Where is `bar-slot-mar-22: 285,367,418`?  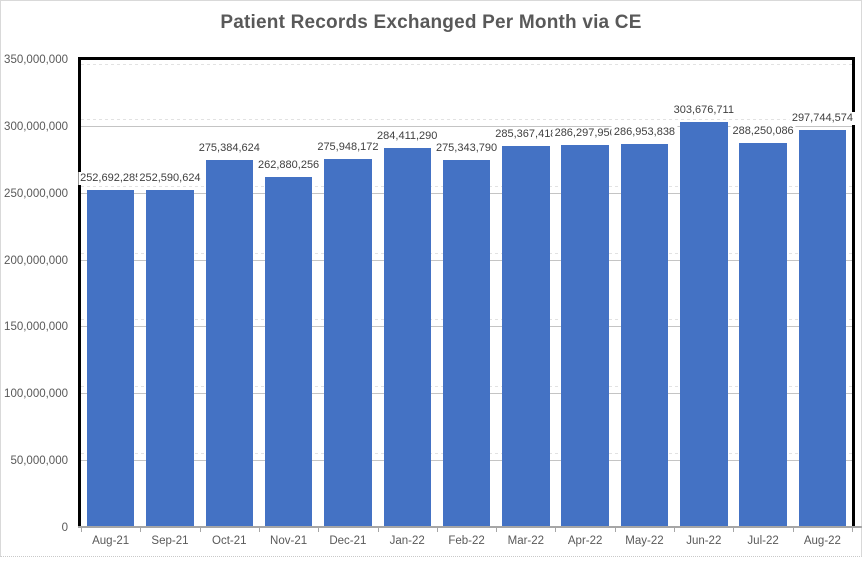
bar-slot-mar-22: 285,367,418 is located at coordinates (526, 294).